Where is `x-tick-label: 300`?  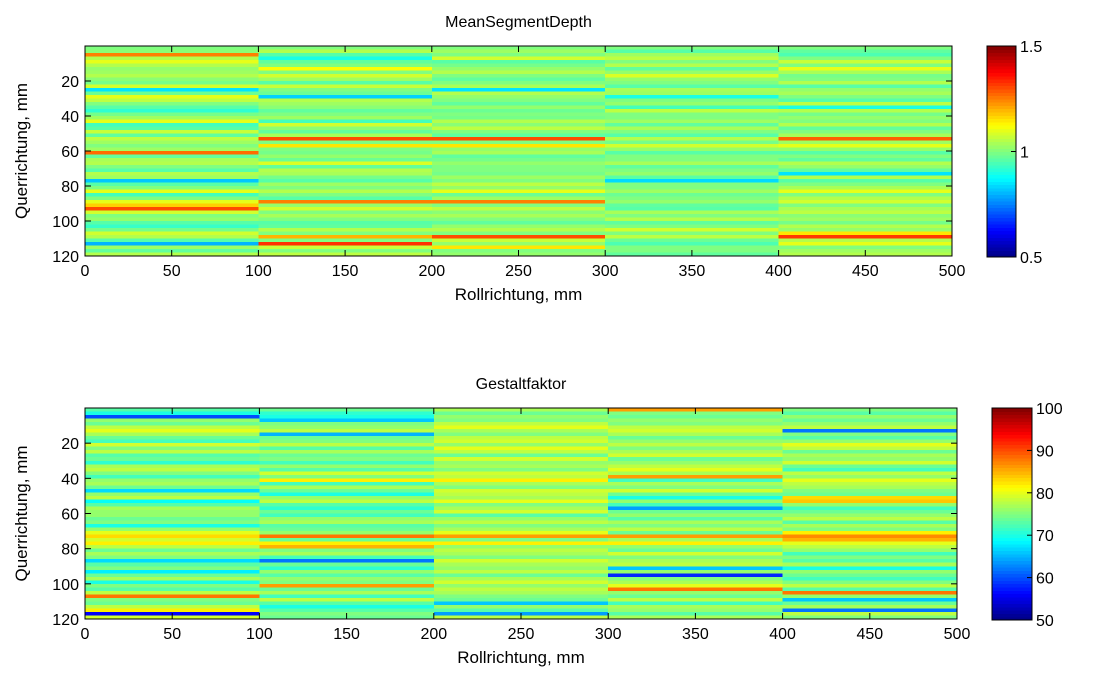
x-tick-label: 300 is located at coordinates (608, 634).